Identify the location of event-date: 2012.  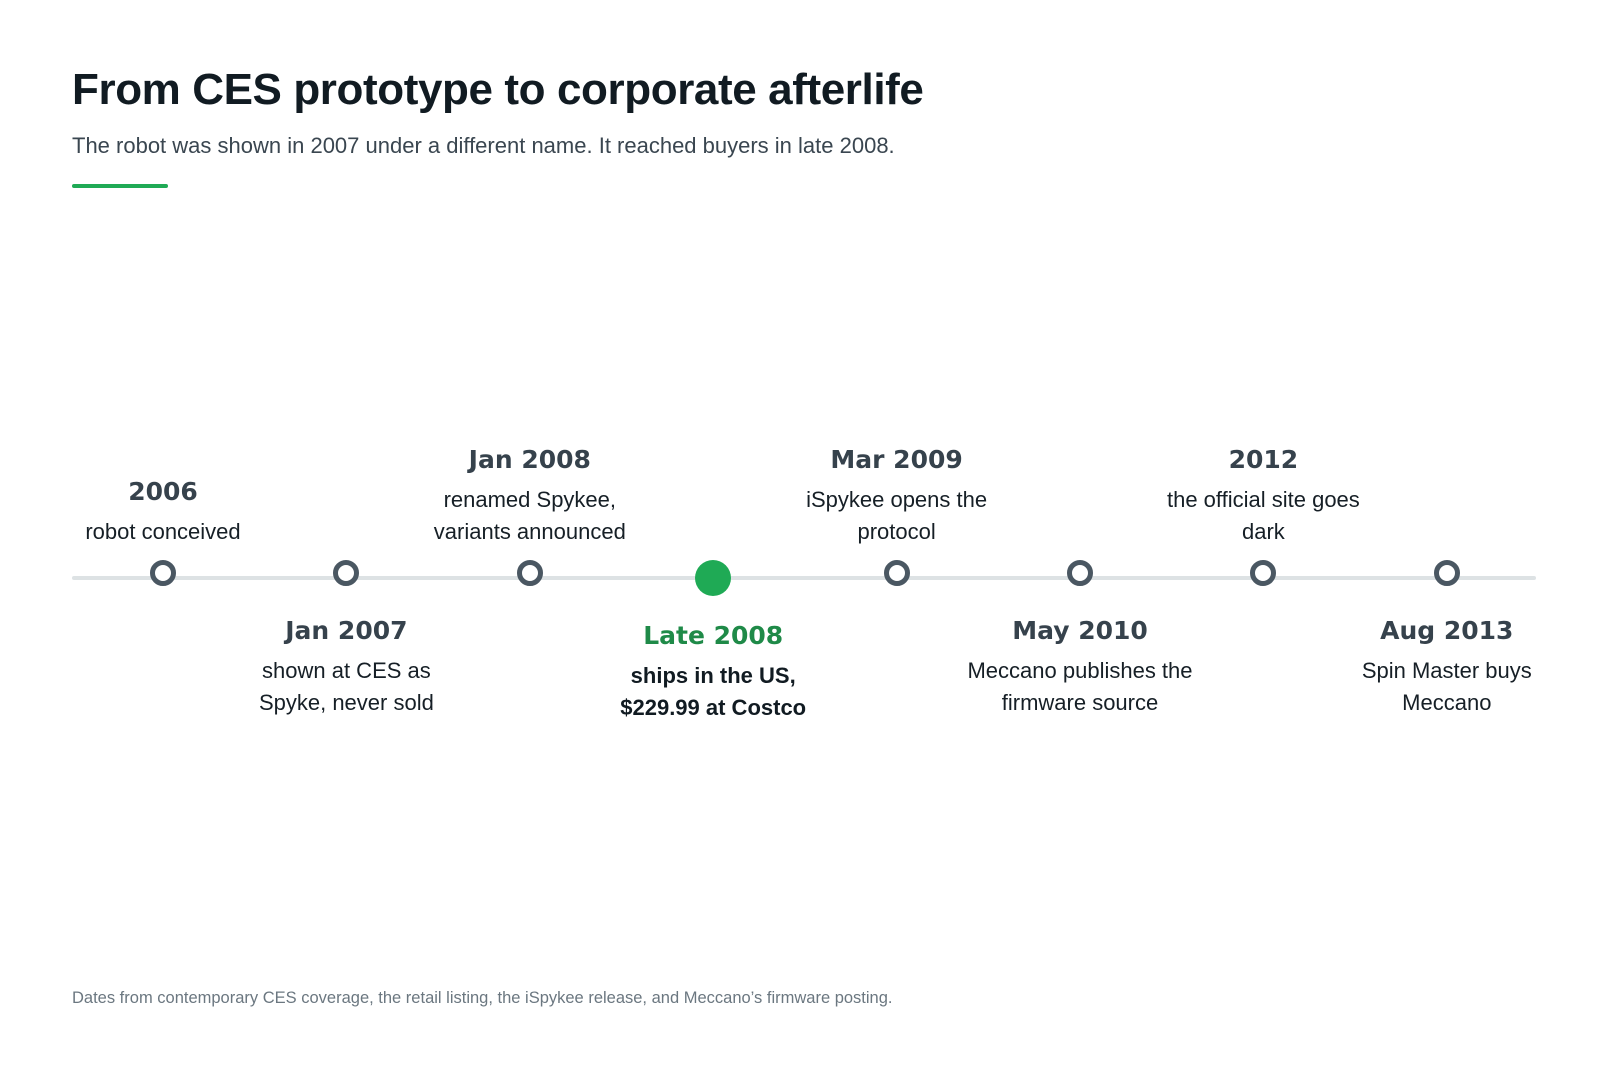
(1263, 459).